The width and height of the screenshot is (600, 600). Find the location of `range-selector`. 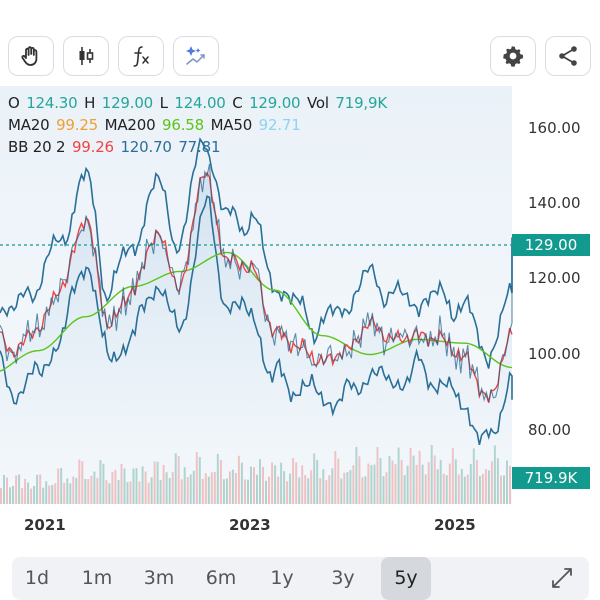

range-selector is located at coordinates (300, 578).